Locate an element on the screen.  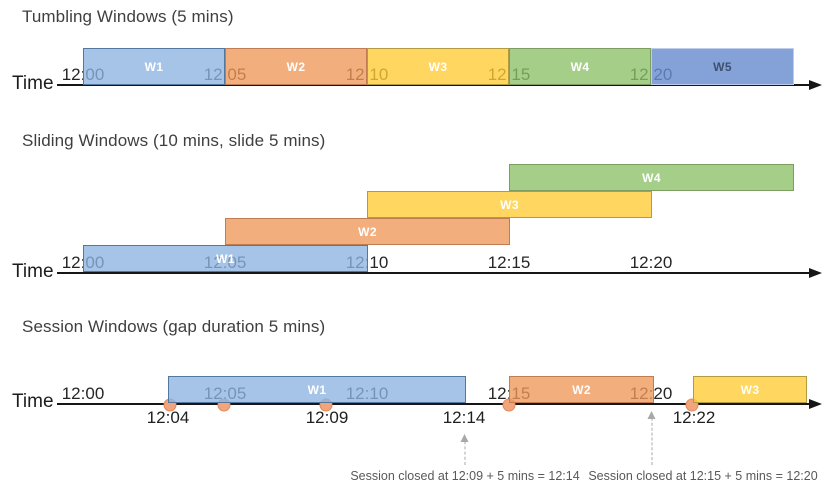
window-label: W5 is located at coordinates (722, 66).